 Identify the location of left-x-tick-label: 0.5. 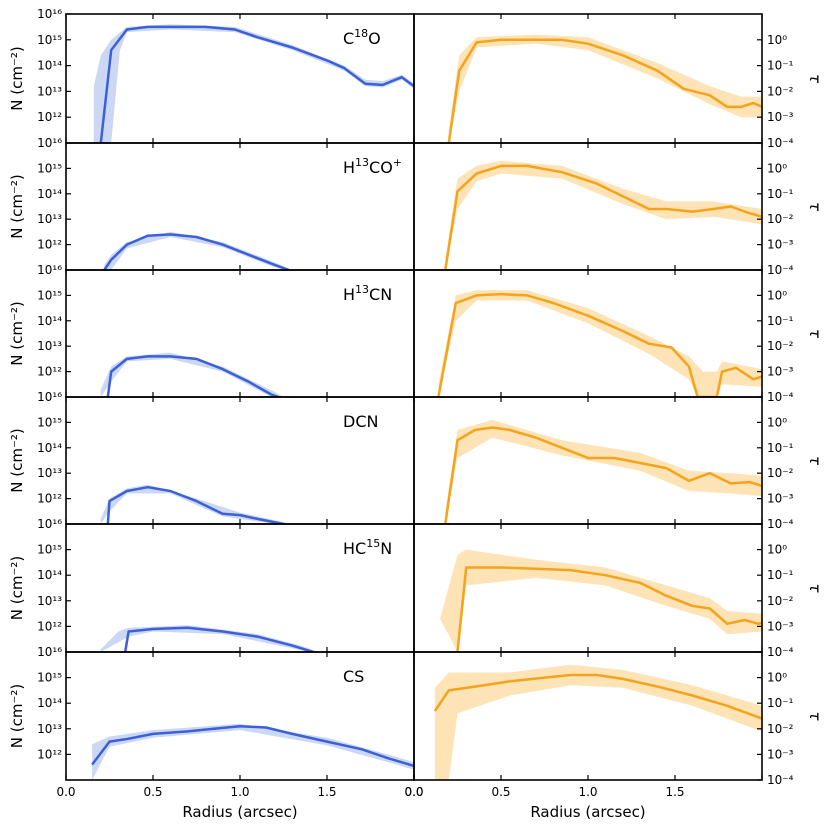
(152, 792).